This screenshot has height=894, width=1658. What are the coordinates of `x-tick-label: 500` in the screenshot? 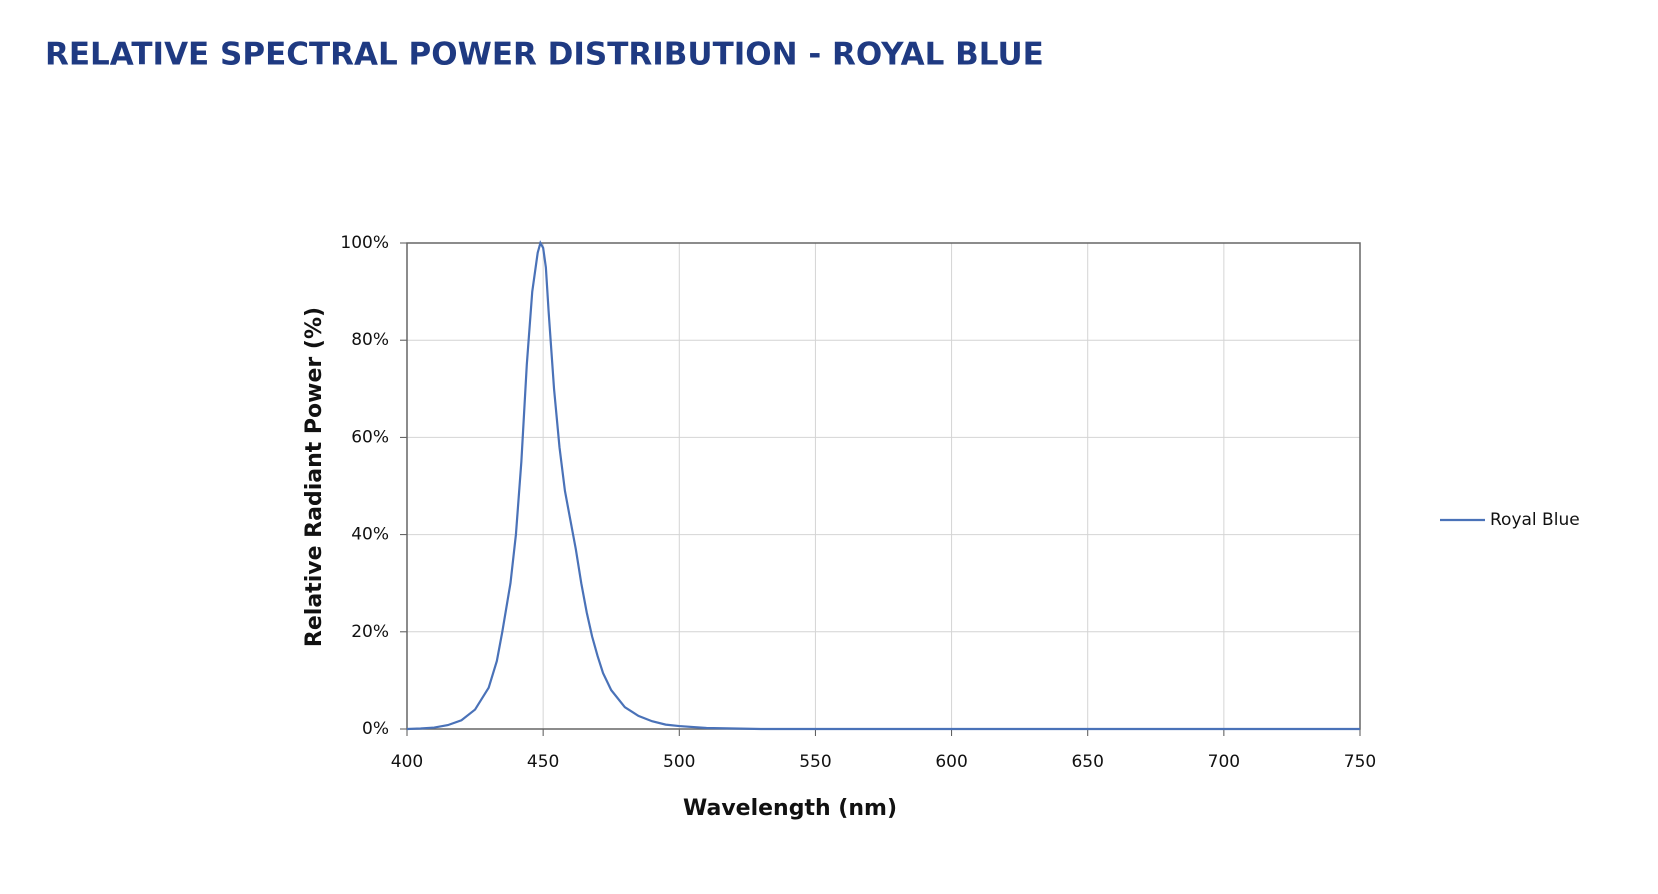 It's located at (679, 762).